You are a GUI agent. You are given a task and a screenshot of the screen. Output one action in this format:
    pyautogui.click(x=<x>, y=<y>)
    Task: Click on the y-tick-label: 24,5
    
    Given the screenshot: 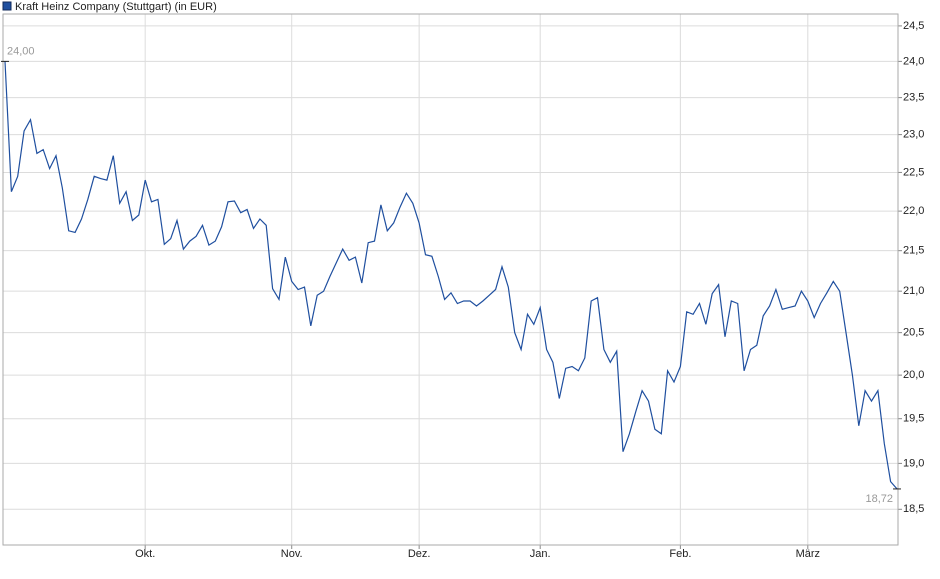 What is the action you would take?
    pyautogui.click(x=913, y=26)
    